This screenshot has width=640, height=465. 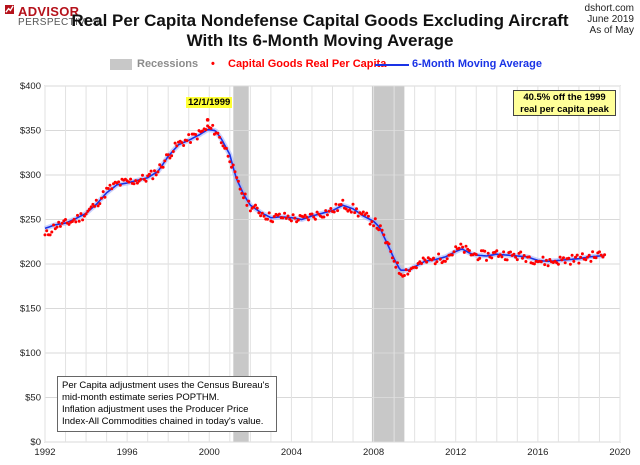 What do you see at coordinates (127, 452) in the screenshot?
I see `x-tick-label: 1996` at bounding box center [127, 452].